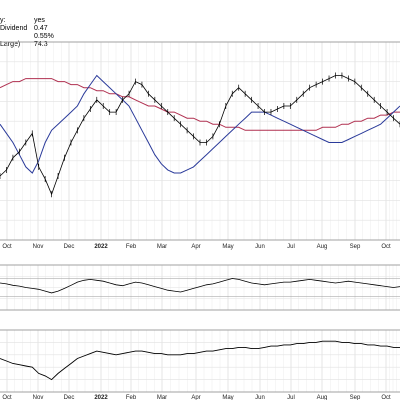 The height and width of the screenshot is (400, 400). I want to click on info-panel: y: yes Dividend 0.47 0.55% Large) 74.3, so click(27, 29).